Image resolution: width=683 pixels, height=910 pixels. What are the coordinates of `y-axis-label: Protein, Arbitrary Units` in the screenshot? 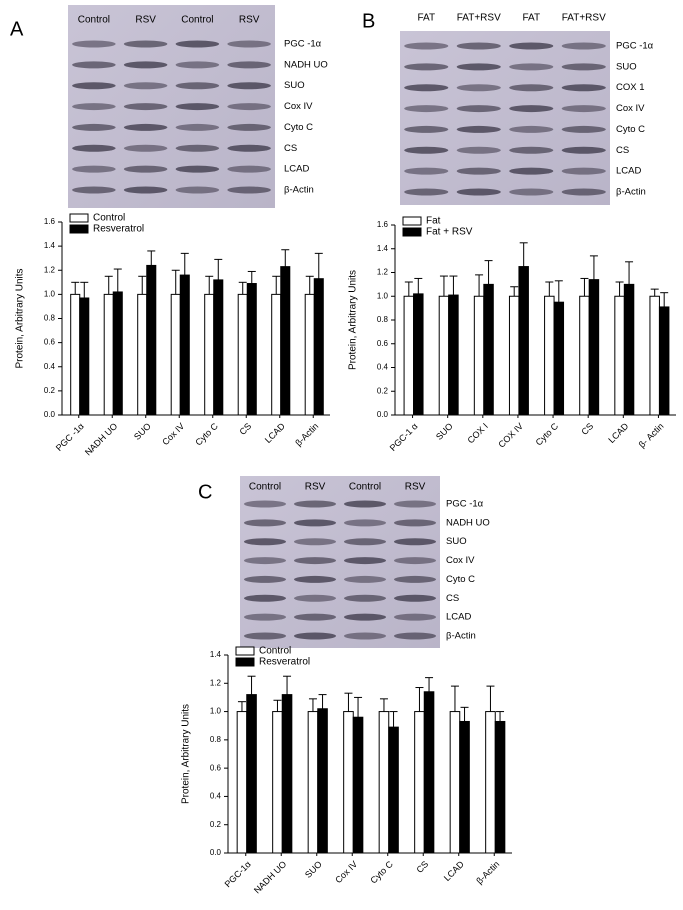 It's located at (186, 754).